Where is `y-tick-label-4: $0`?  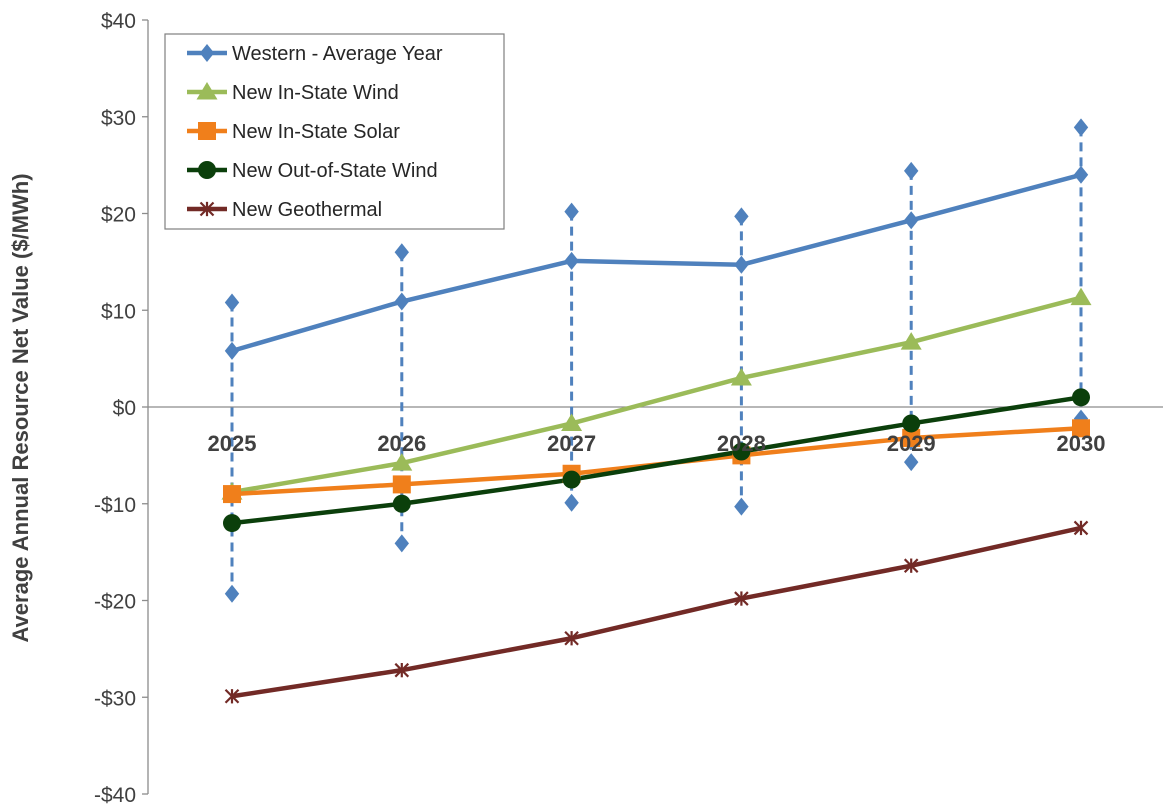
y-tick-label-4: $0 is located at coordinates (124, 408).